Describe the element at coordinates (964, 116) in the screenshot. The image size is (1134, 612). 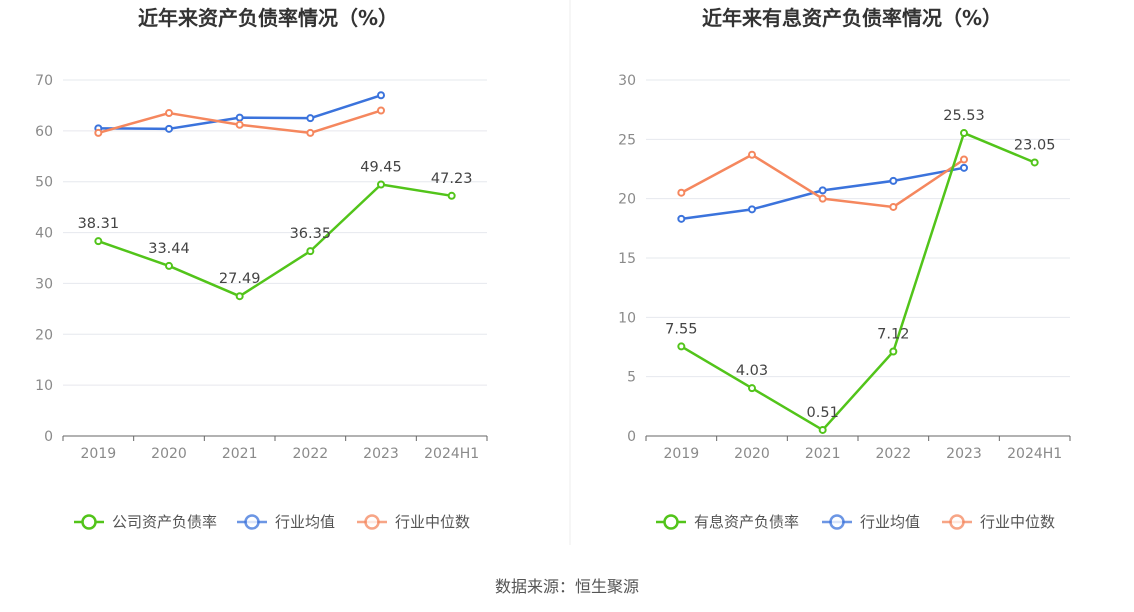
I see `data-label: 25.53` at that location.